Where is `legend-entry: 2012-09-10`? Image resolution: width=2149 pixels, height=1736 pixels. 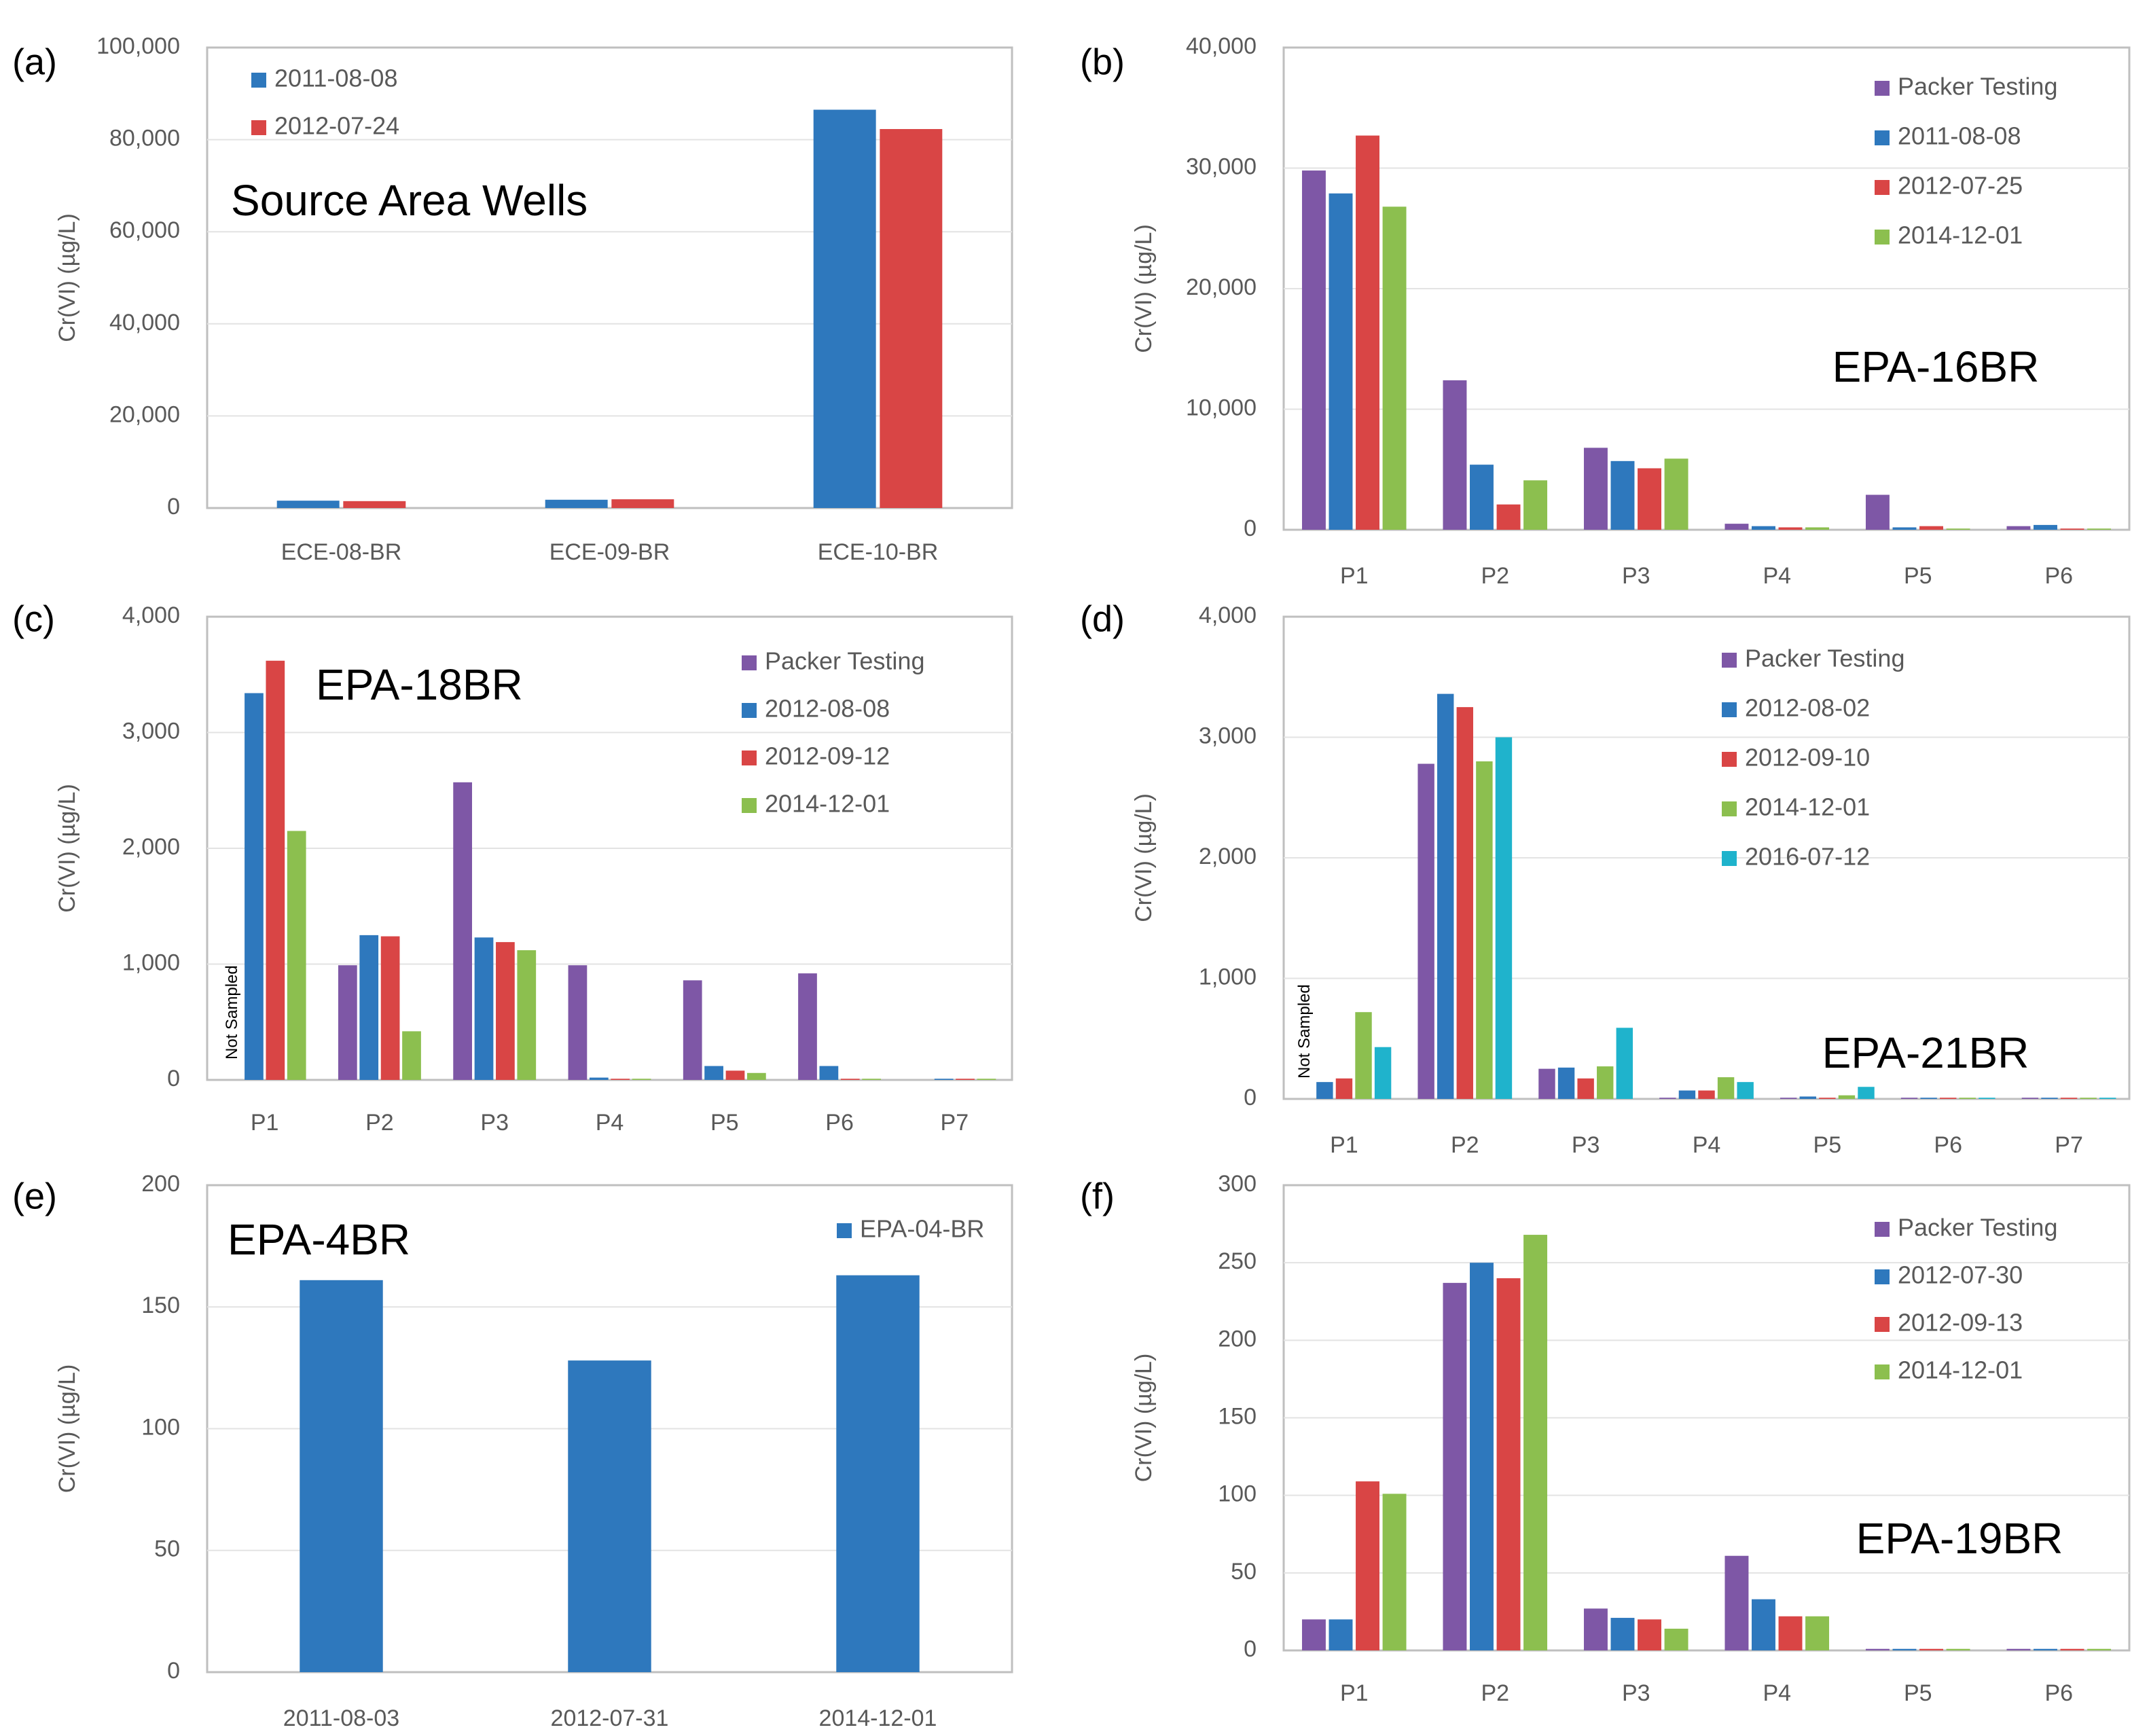 legend-entry: 2012-09-10 is located at coordinates (1807, 758).